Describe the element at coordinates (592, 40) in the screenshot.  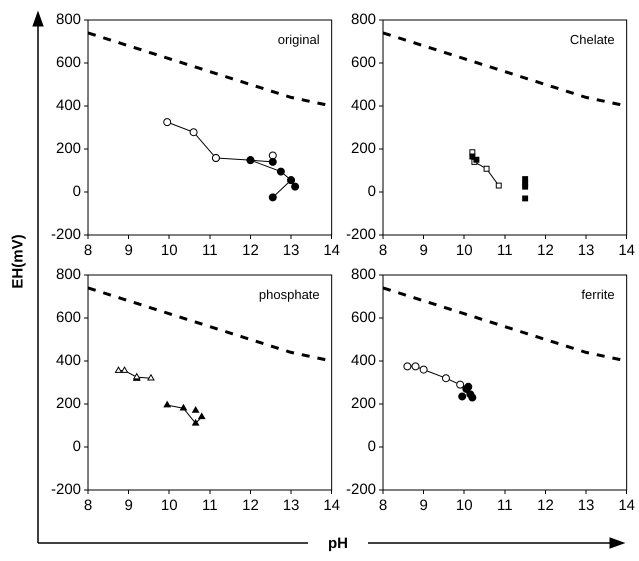
I see `text: Chelate` at that location.